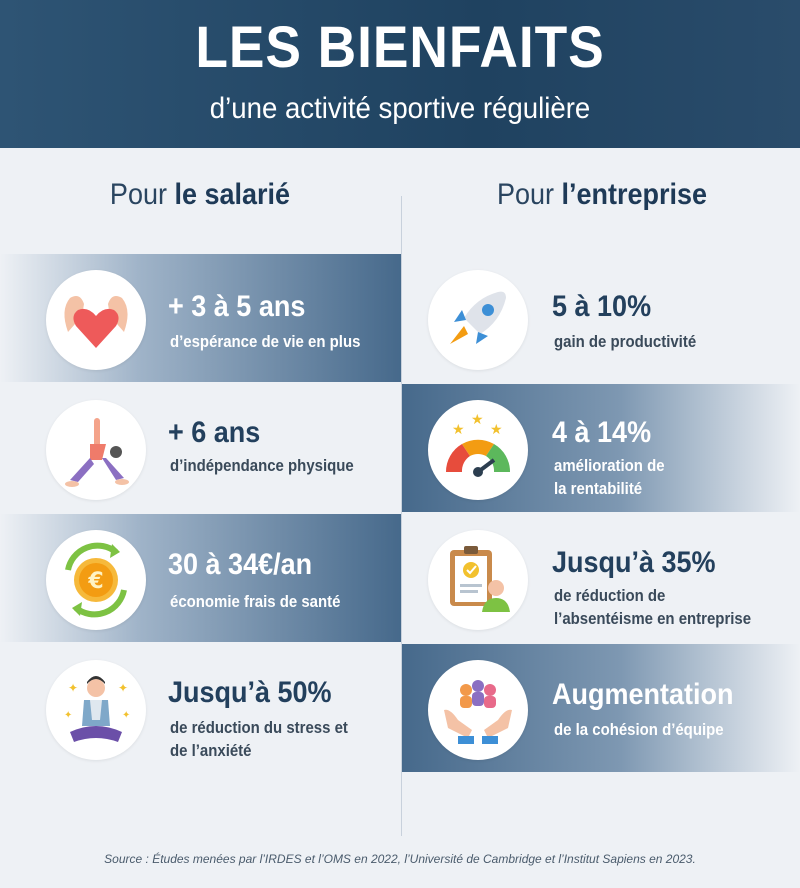 The image size is (800, 888). What do you see at coordinates (262, 465) in the screenshot?
I see `desc-independence: d’indépendance physique` at bounding box center [262, 465].